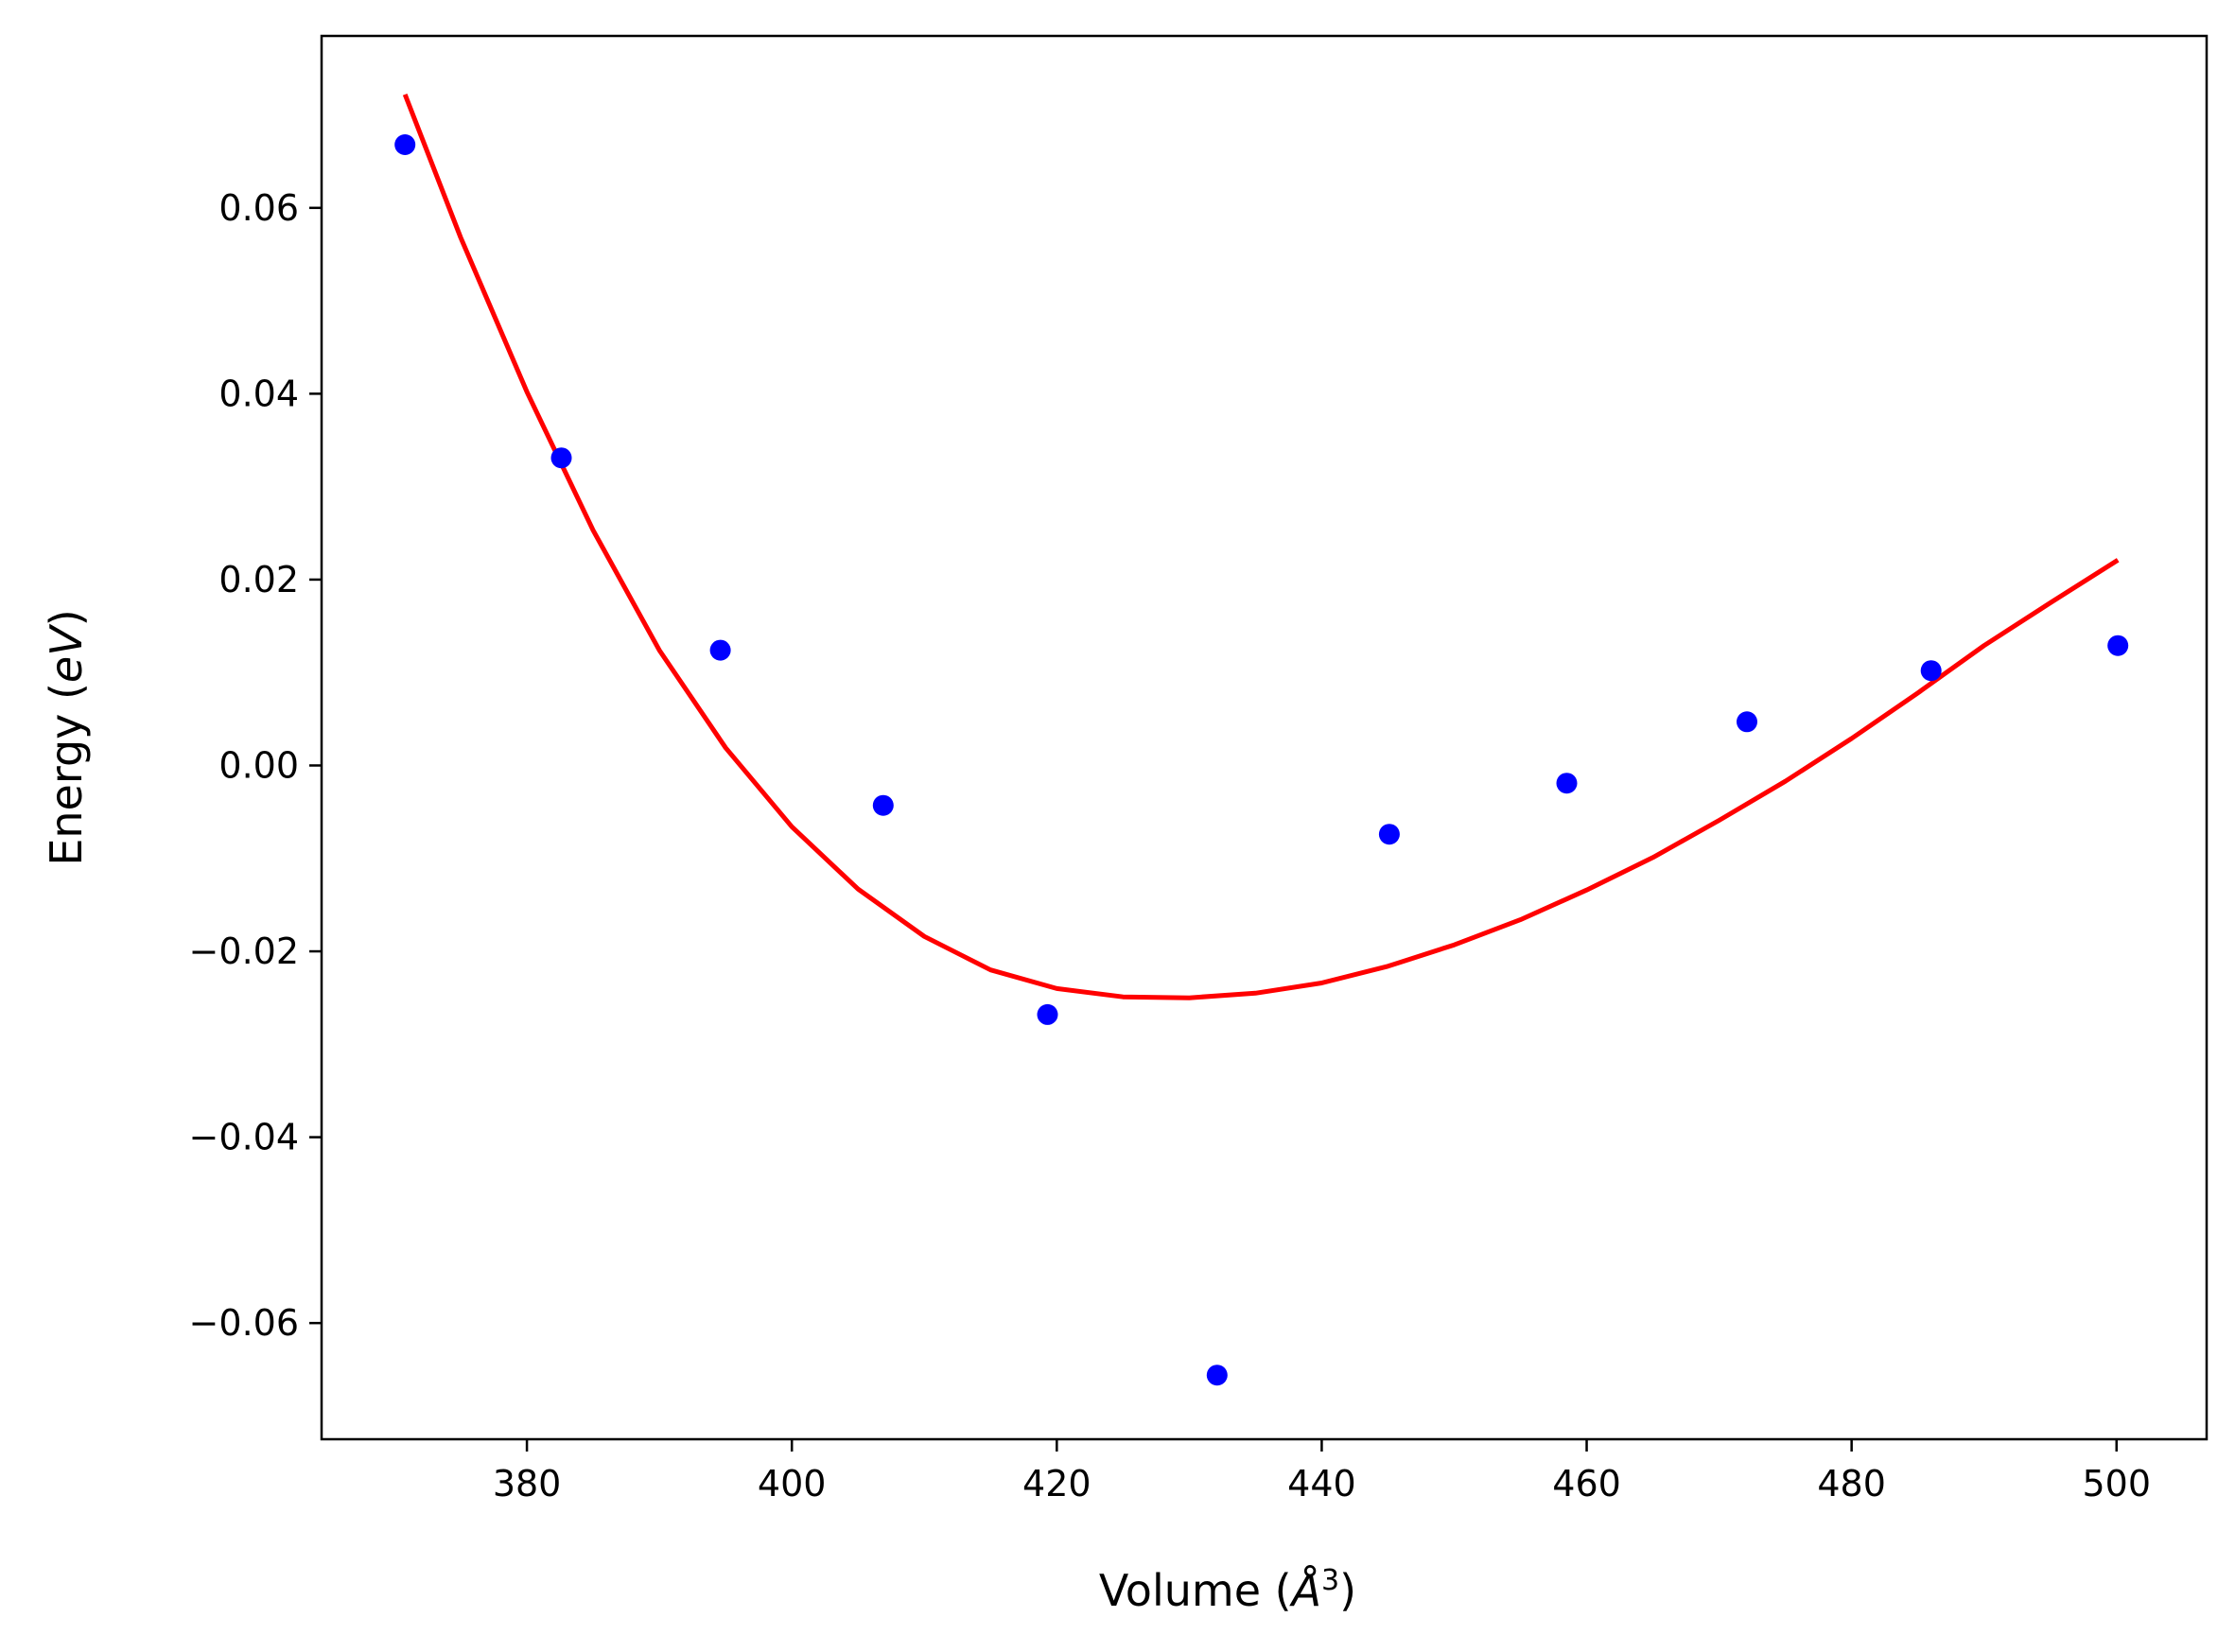 This screenshot has width=2235, height=1652. I want to click on x-tick-label: 440, so click(1321, 1484).